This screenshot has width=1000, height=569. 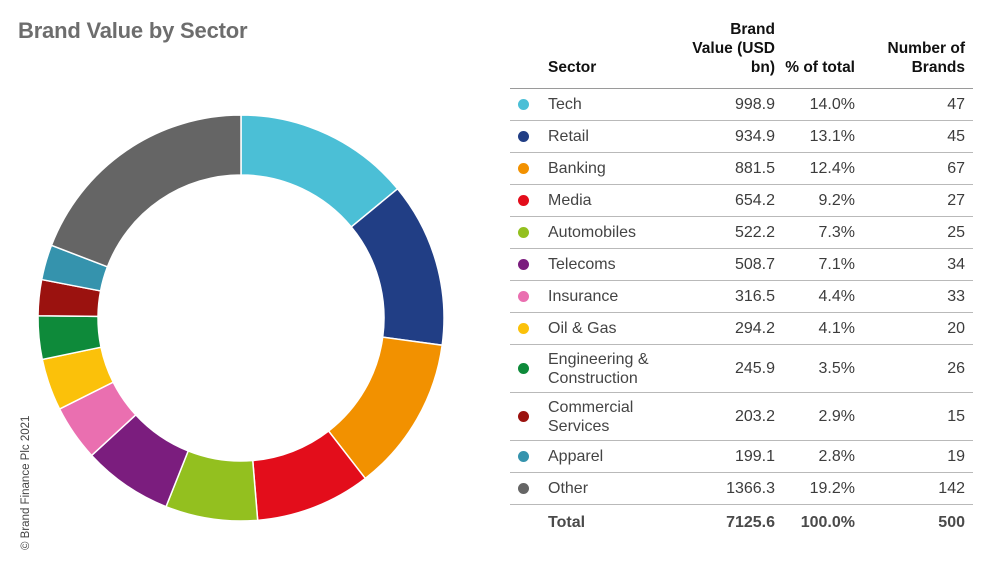 What do you see at coordinates (618, 488) in the screenshot?
I see `sector-name: Other` at bounding box center [618, 488].